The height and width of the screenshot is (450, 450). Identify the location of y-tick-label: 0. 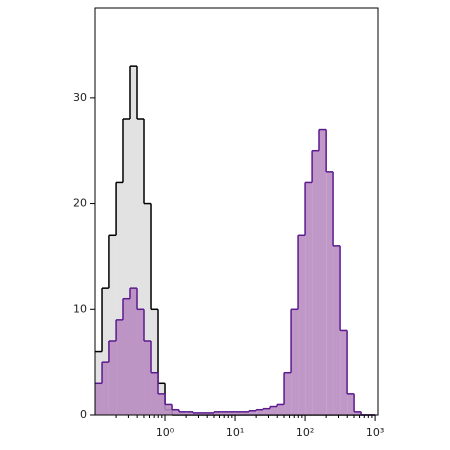
(83, 414).